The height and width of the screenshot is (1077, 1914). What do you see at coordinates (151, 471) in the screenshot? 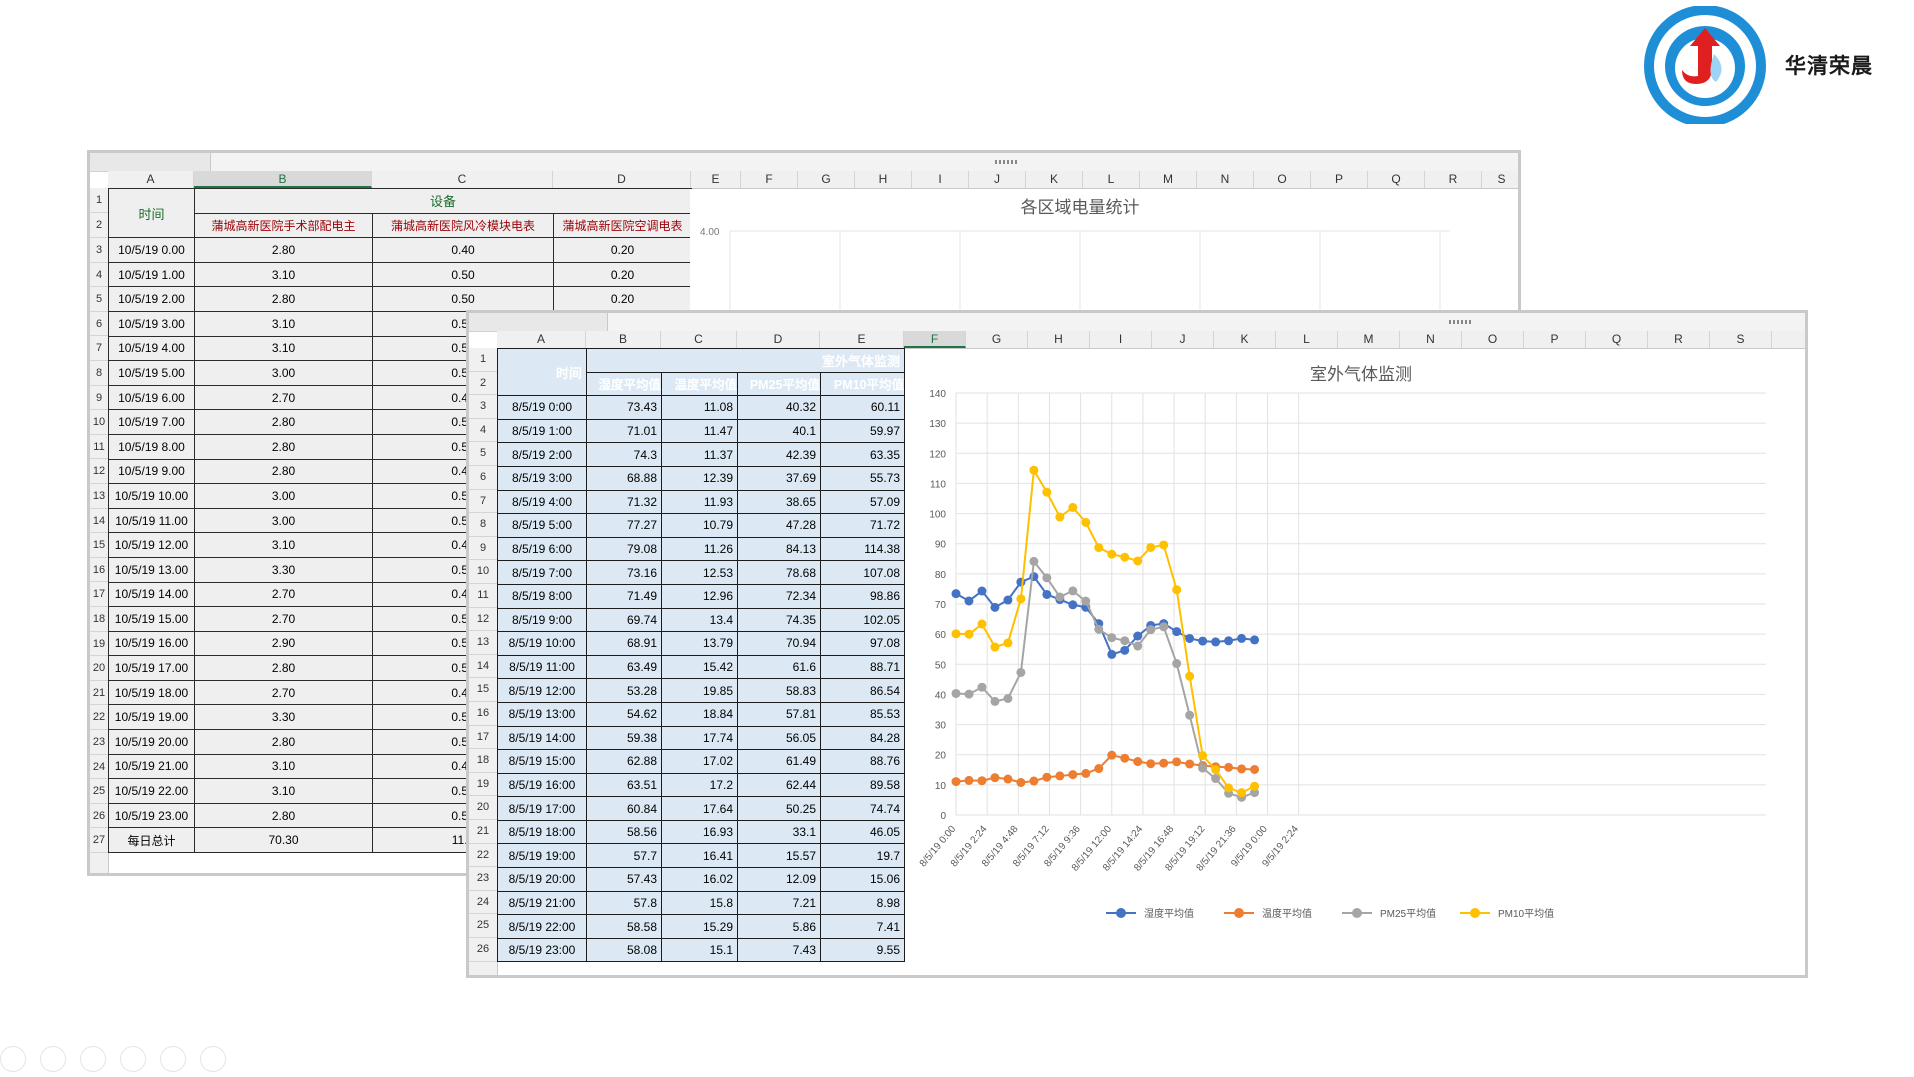
I see `cell-time: 10/5/19 9.00` at bounding box center [151, 471].